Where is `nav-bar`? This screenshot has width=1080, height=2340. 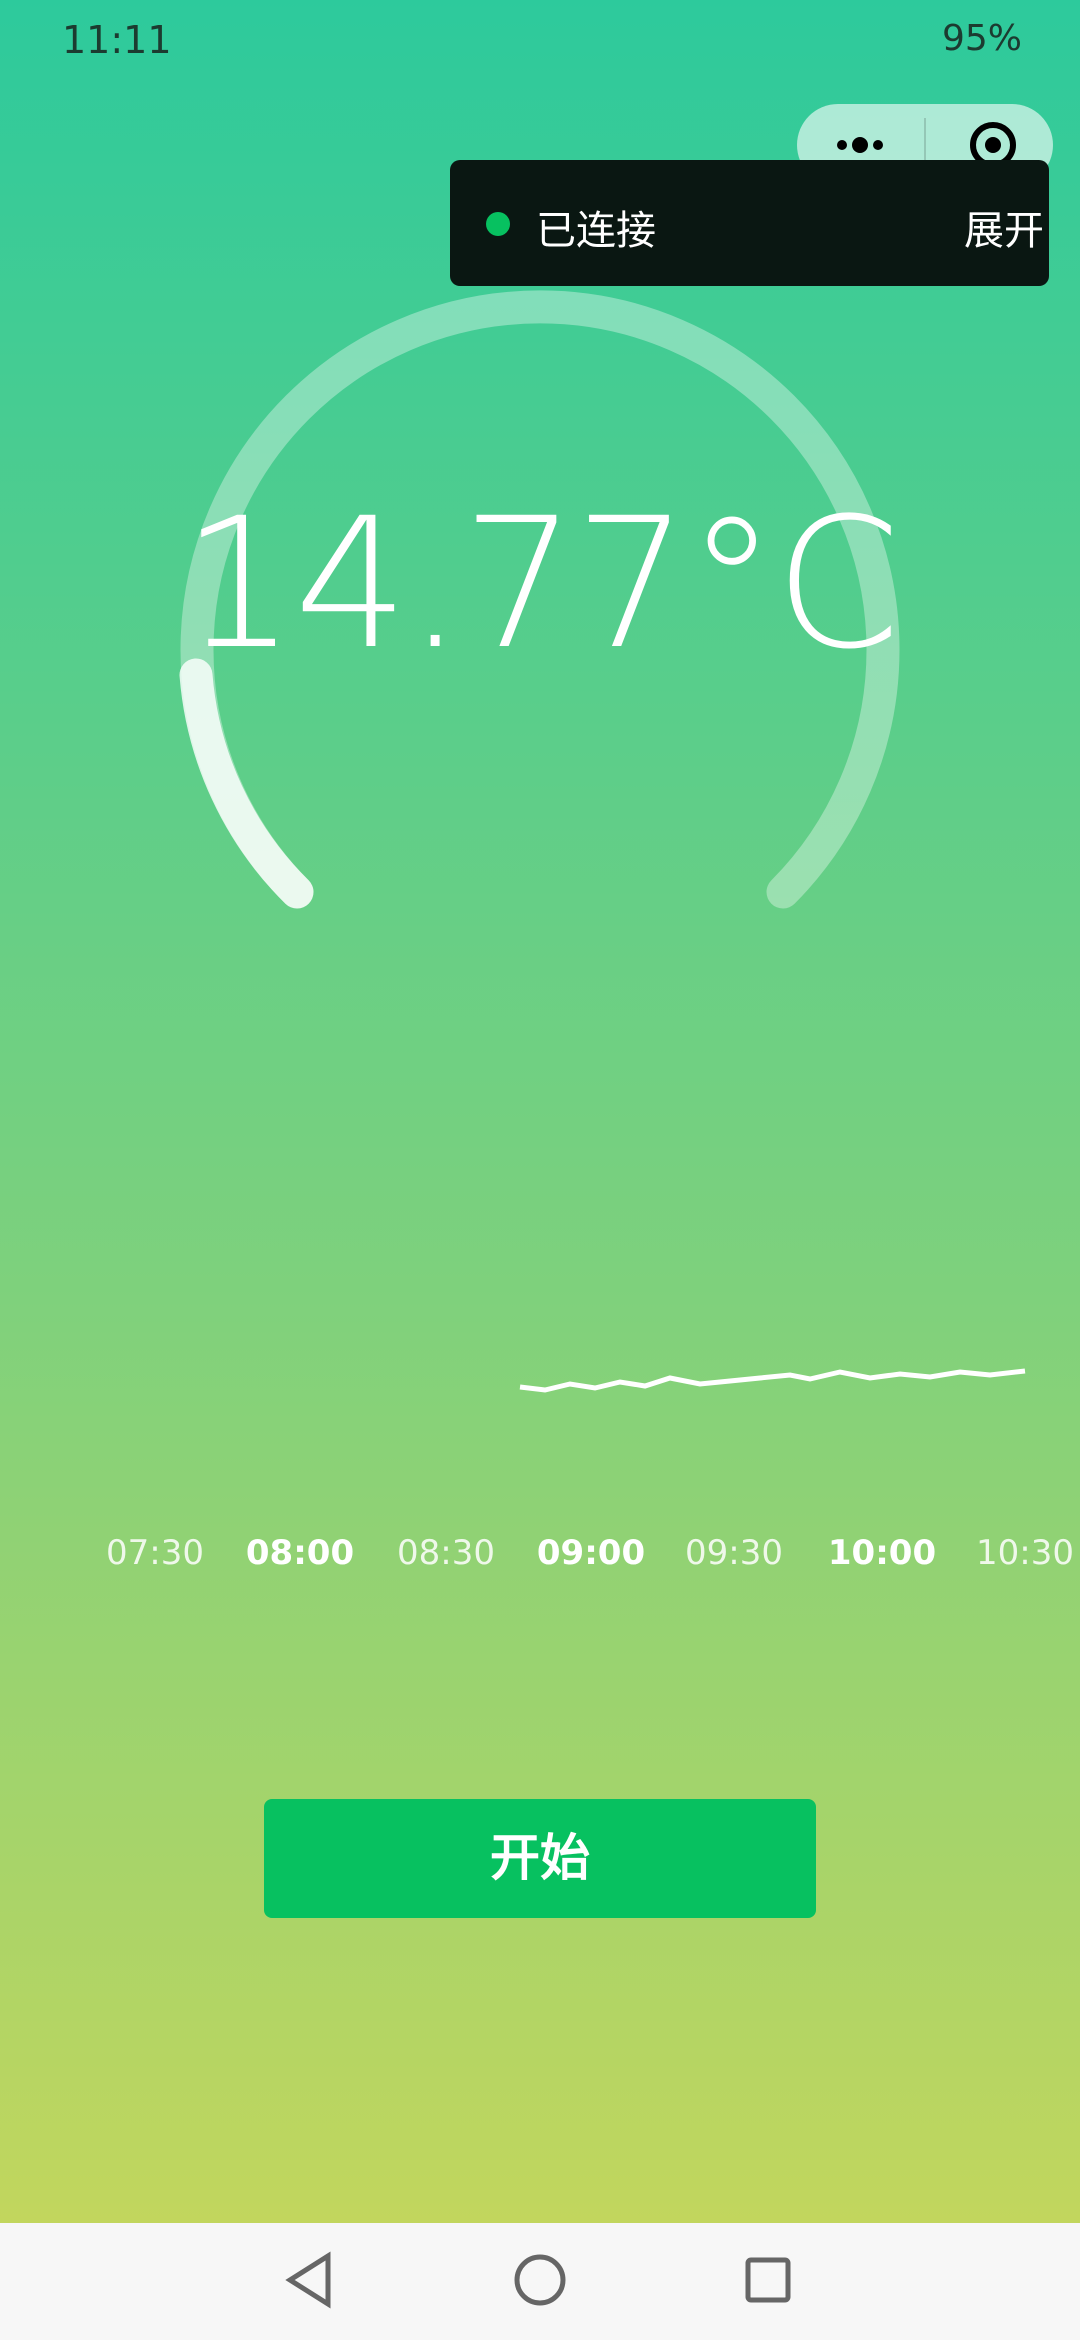
nav-bar is located at coordinates (540, 2281).